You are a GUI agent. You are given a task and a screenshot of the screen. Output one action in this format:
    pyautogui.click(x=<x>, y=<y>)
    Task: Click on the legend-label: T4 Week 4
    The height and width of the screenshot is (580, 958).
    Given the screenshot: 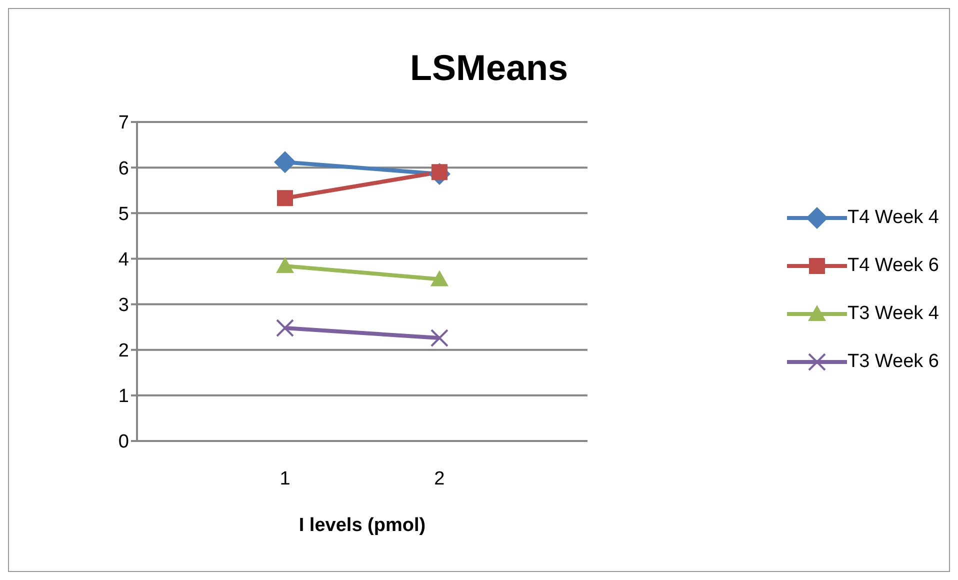 What is the action you would take?
    pyautogui.click(x=893, y=218)
    